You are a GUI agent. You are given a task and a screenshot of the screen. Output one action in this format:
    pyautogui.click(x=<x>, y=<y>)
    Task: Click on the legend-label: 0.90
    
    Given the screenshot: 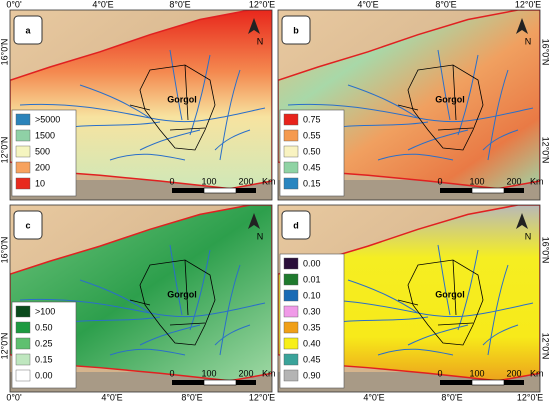 What is the action you would take?
    pyautogui.click(x=312, y=375)
    